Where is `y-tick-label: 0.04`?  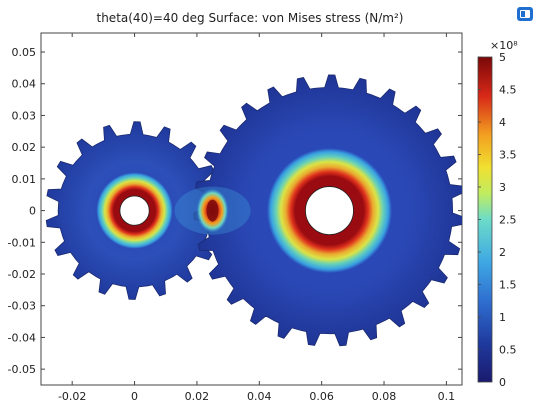 y-tick-label: 0.04 is located at coordinates (24, 84).